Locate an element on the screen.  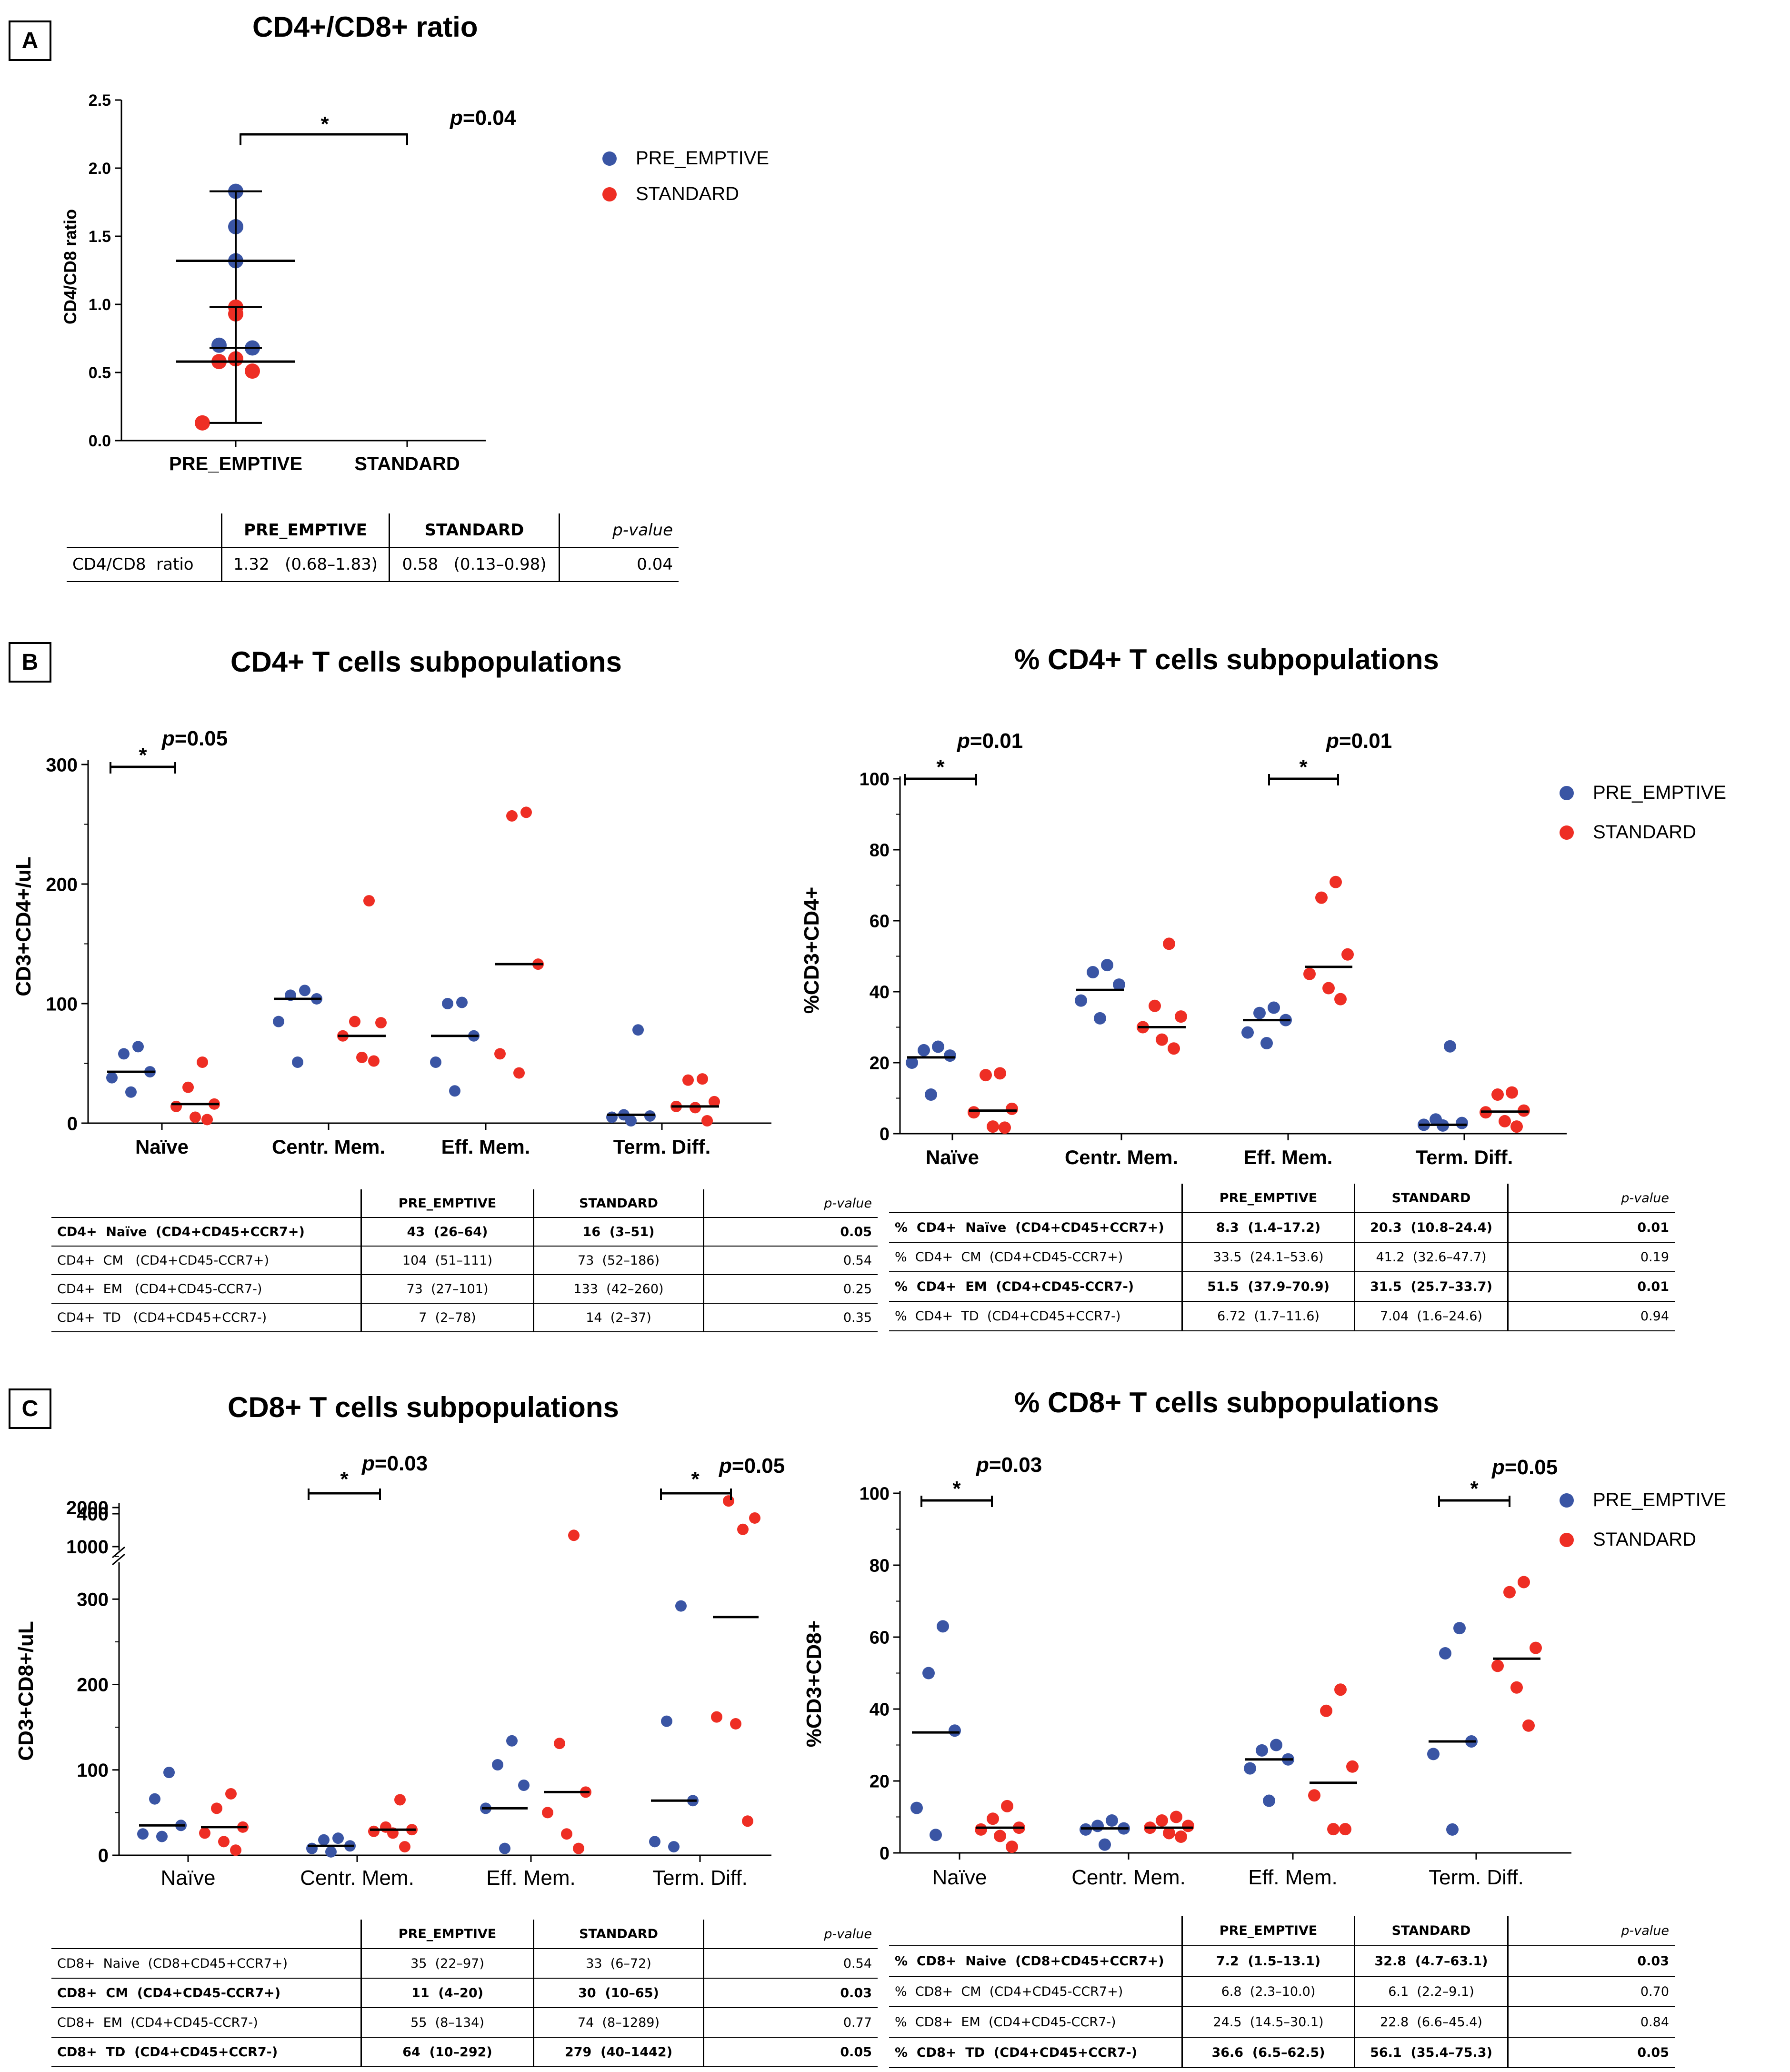
x-tick-label: PRE_EMPTIVE is located at coordinates (235, 464).